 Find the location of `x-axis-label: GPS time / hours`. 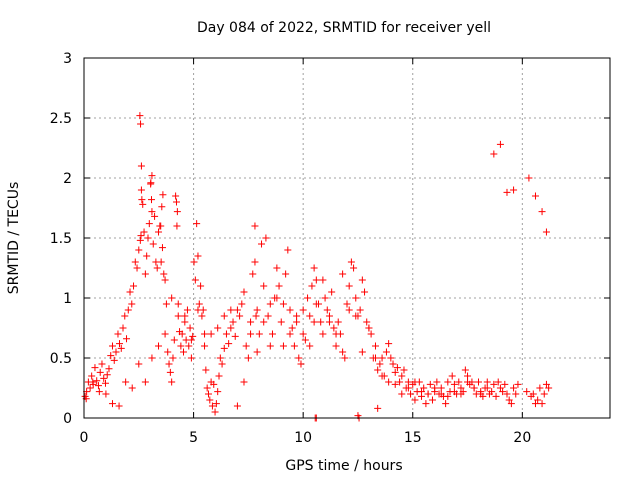

x-axis-label: GPS time / hours is located at coordinates (343, 466).